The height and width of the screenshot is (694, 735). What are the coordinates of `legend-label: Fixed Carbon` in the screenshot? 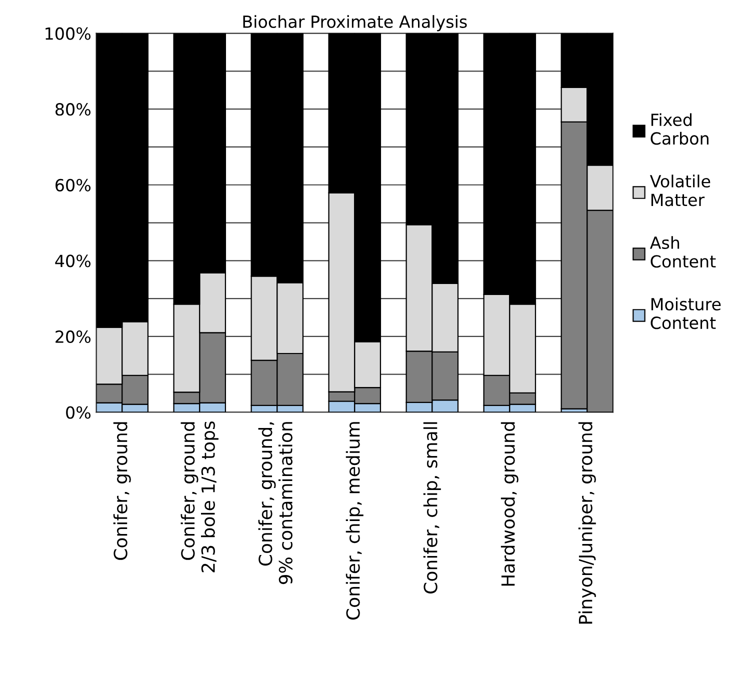 It's located at (679, 129).